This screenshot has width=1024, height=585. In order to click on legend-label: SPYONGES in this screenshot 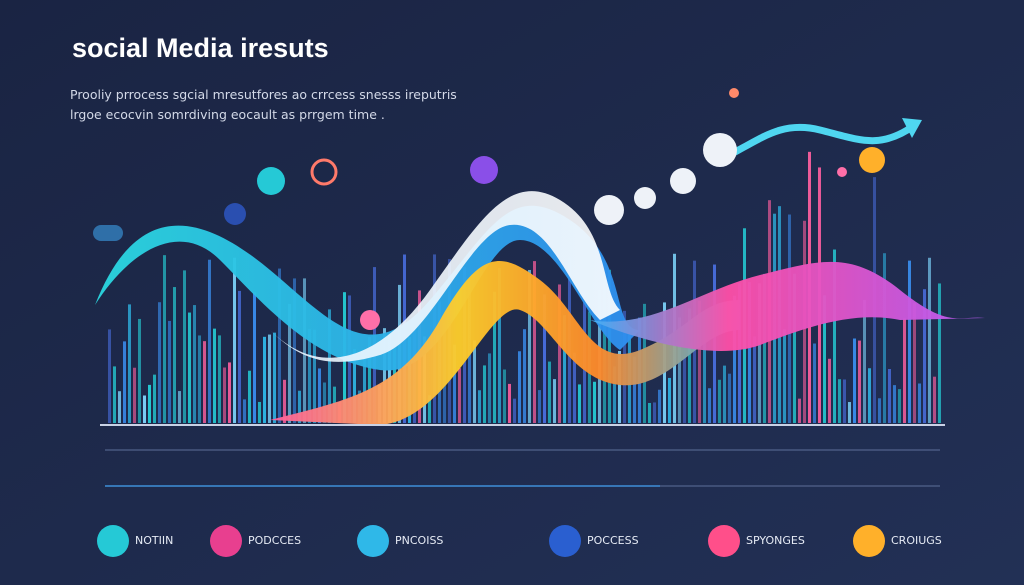, I will do `click(775, 540)`.